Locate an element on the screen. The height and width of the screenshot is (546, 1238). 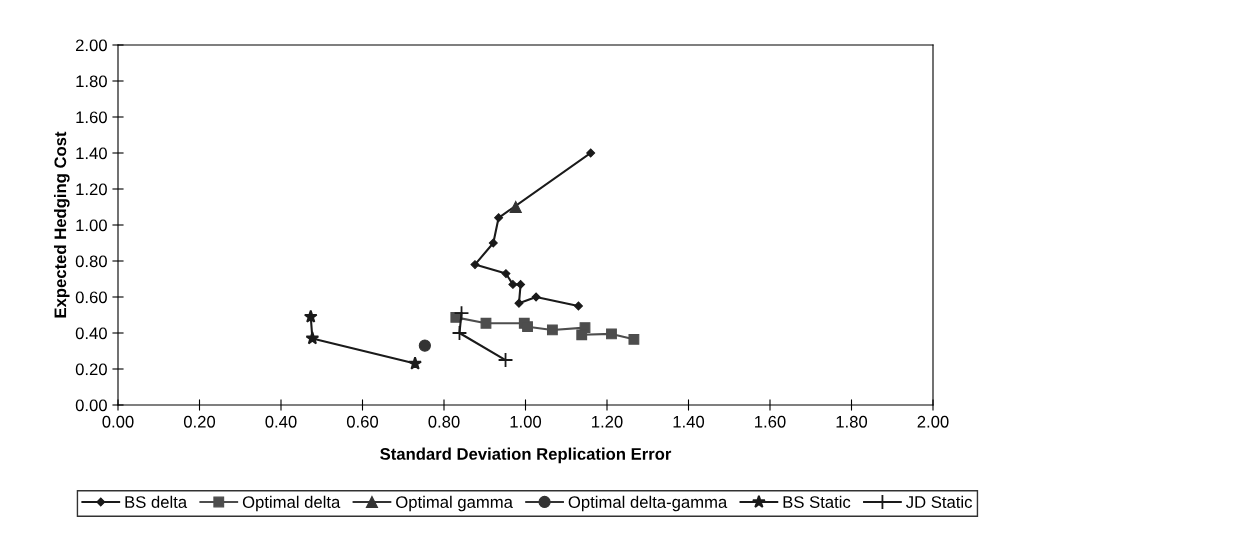
y-tick-label: 0.00 is located at coordinates (91, 405).